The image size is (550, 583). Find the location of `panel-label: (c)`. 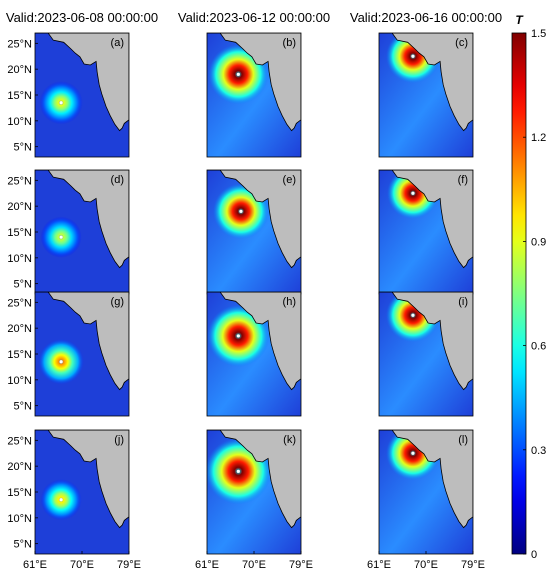

panel-label: (c) is located at coordinates (461, 43).